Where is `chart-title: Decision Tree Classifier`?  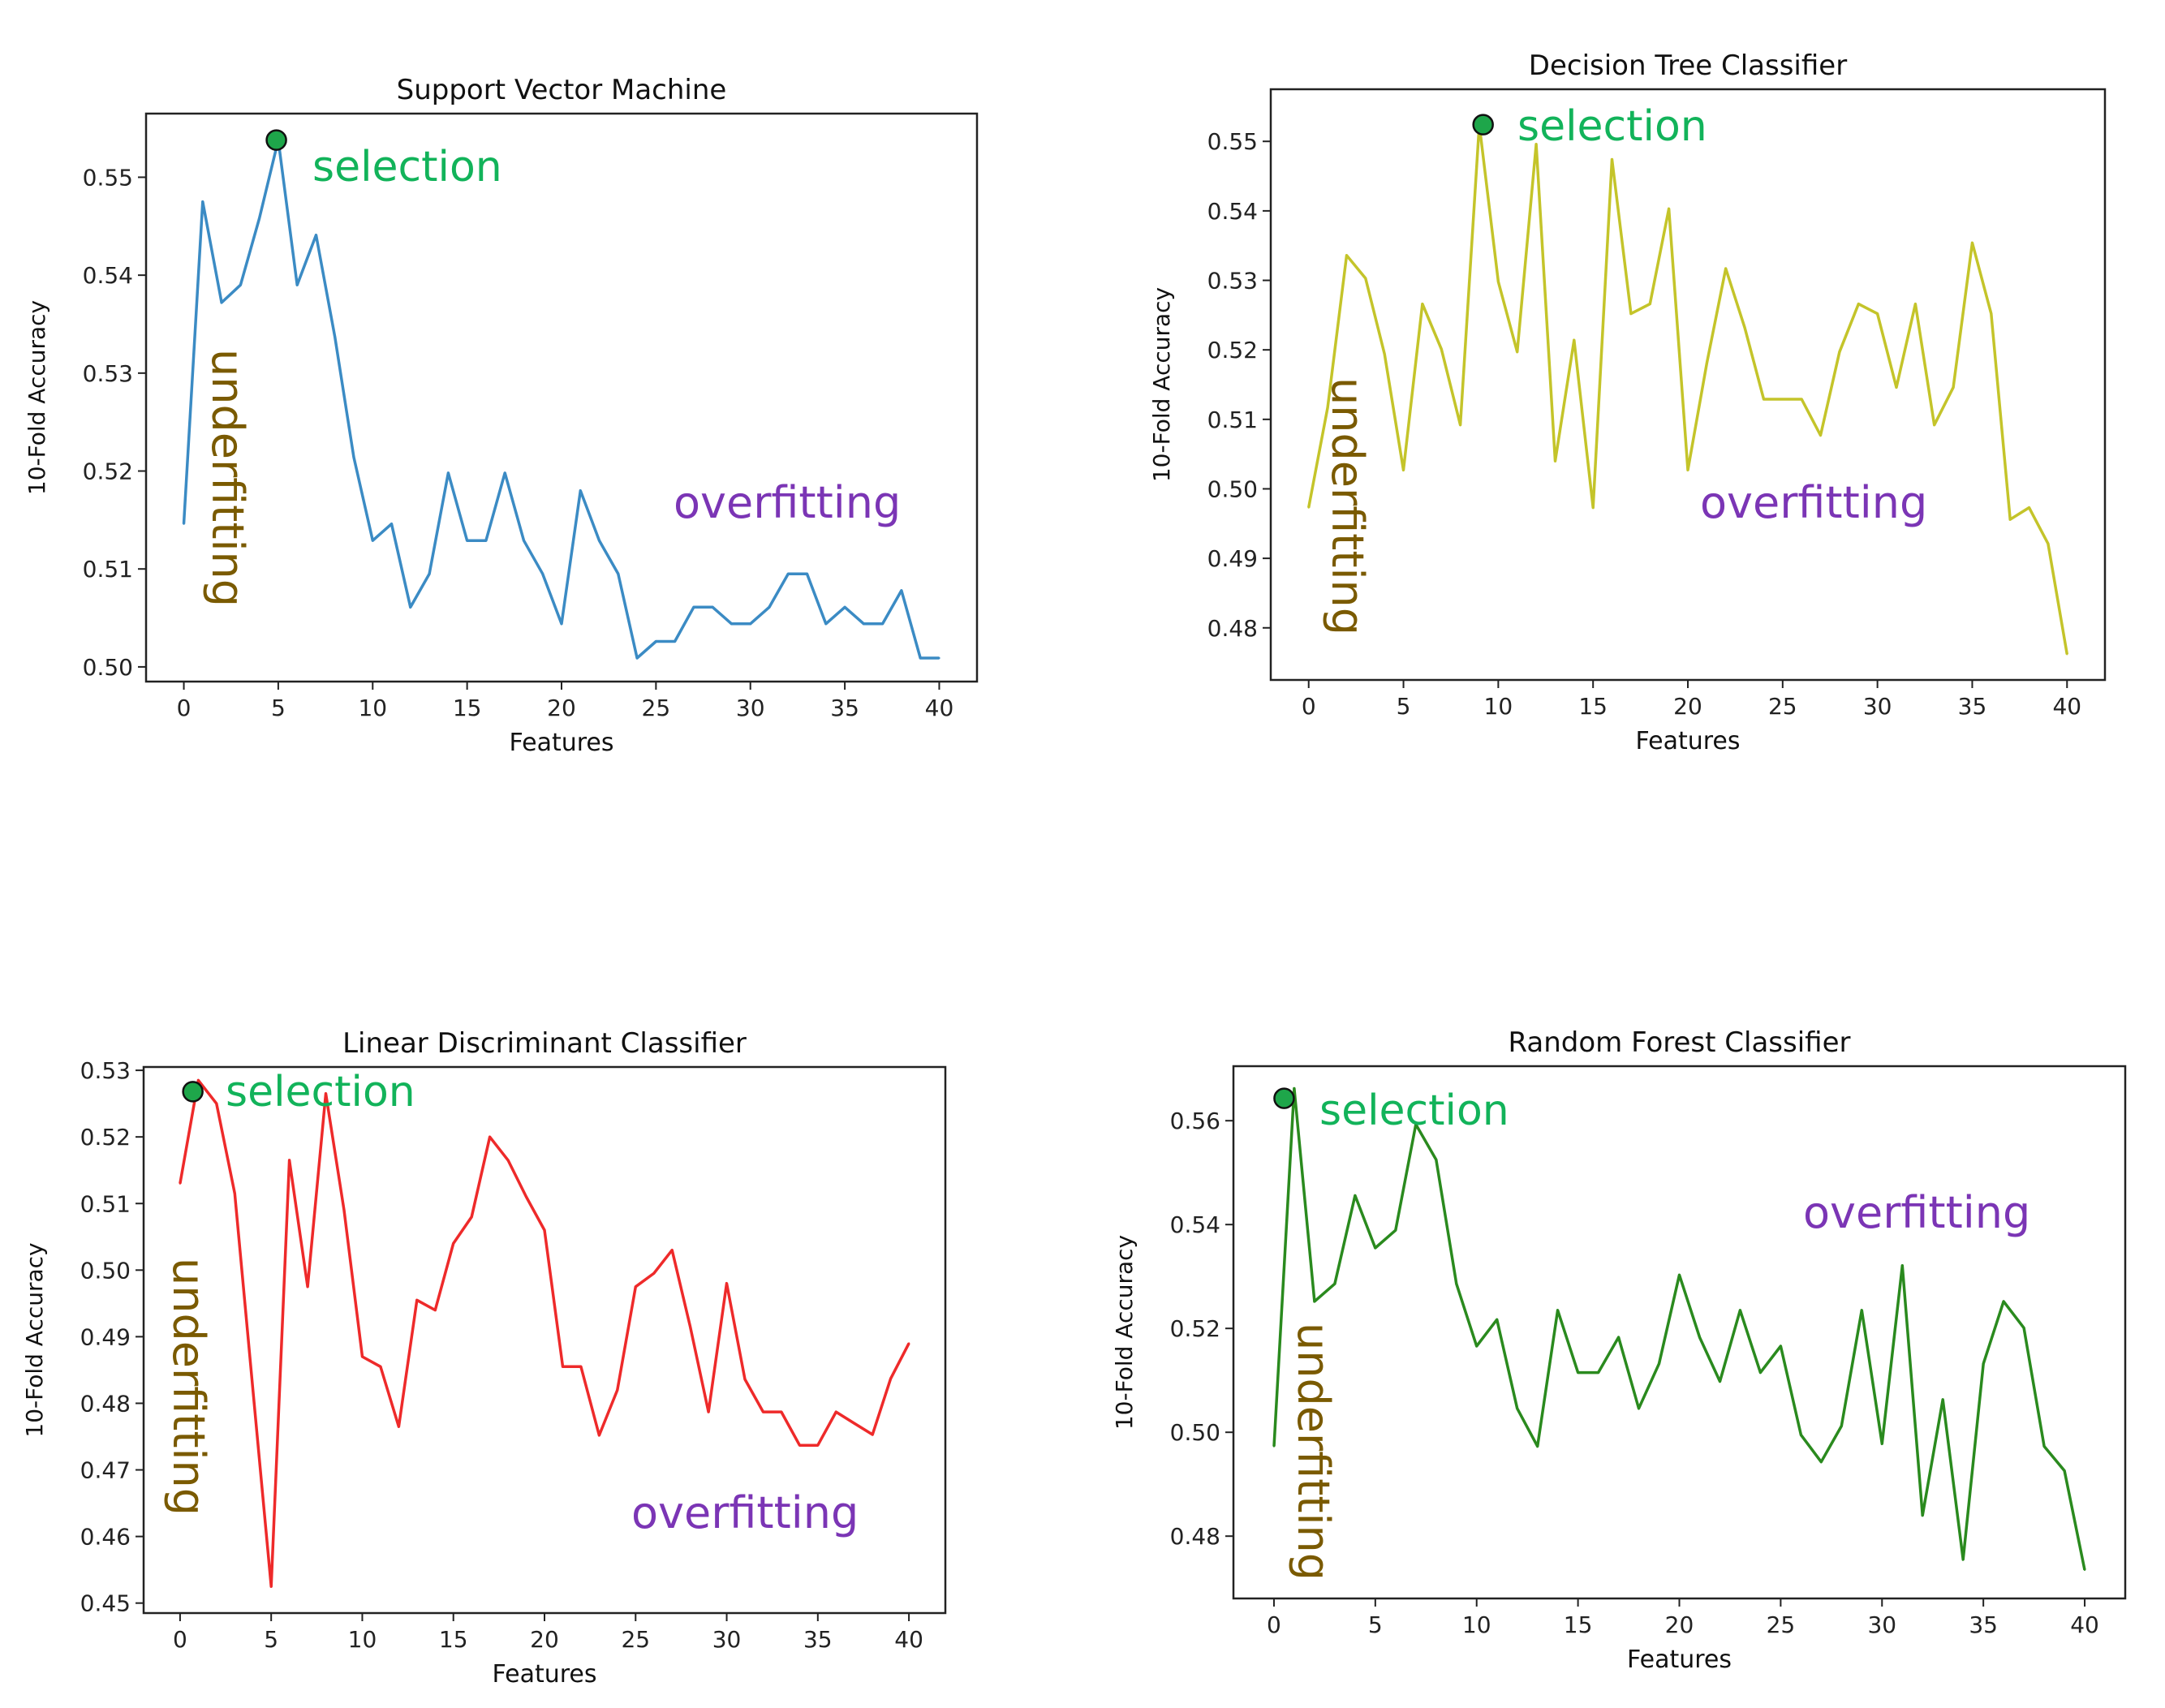 chart-title: Decision Tree Classifier is located at coordinates (1688, 65).